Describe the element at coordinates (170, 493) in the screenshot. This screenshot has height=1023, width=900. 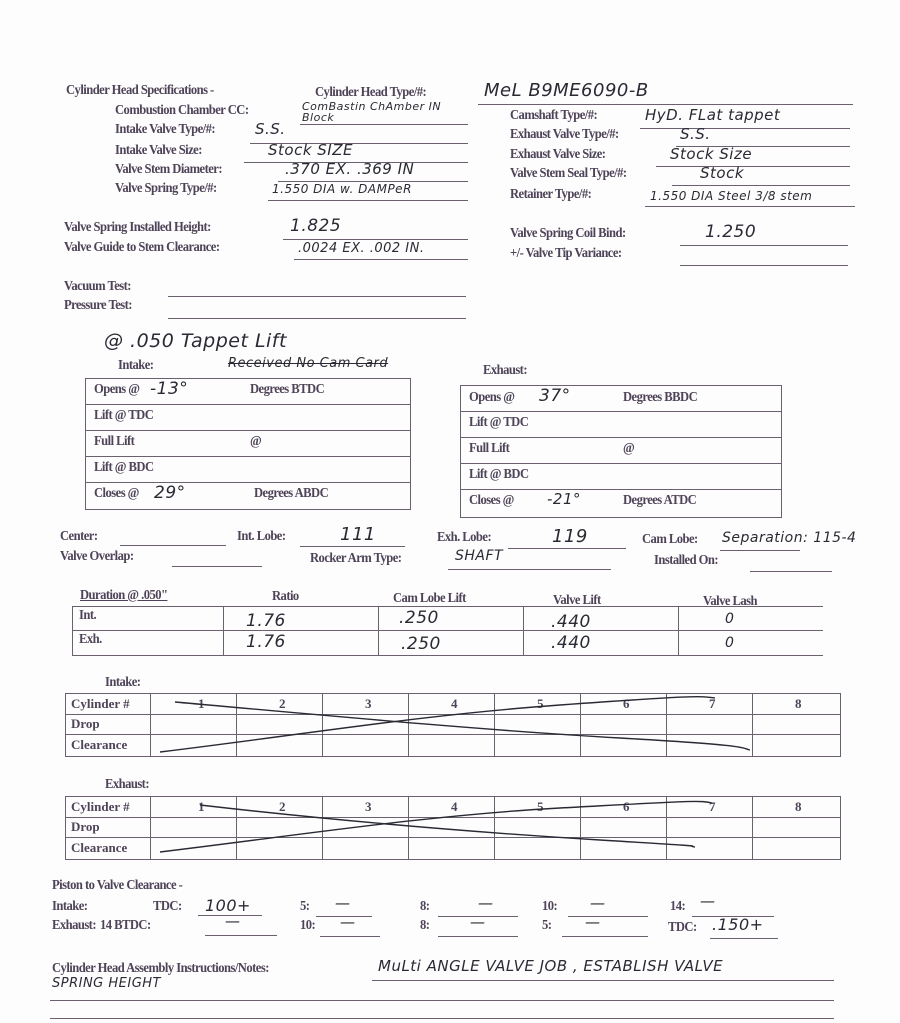
I see `intake-closes-value: 29°` at that location.